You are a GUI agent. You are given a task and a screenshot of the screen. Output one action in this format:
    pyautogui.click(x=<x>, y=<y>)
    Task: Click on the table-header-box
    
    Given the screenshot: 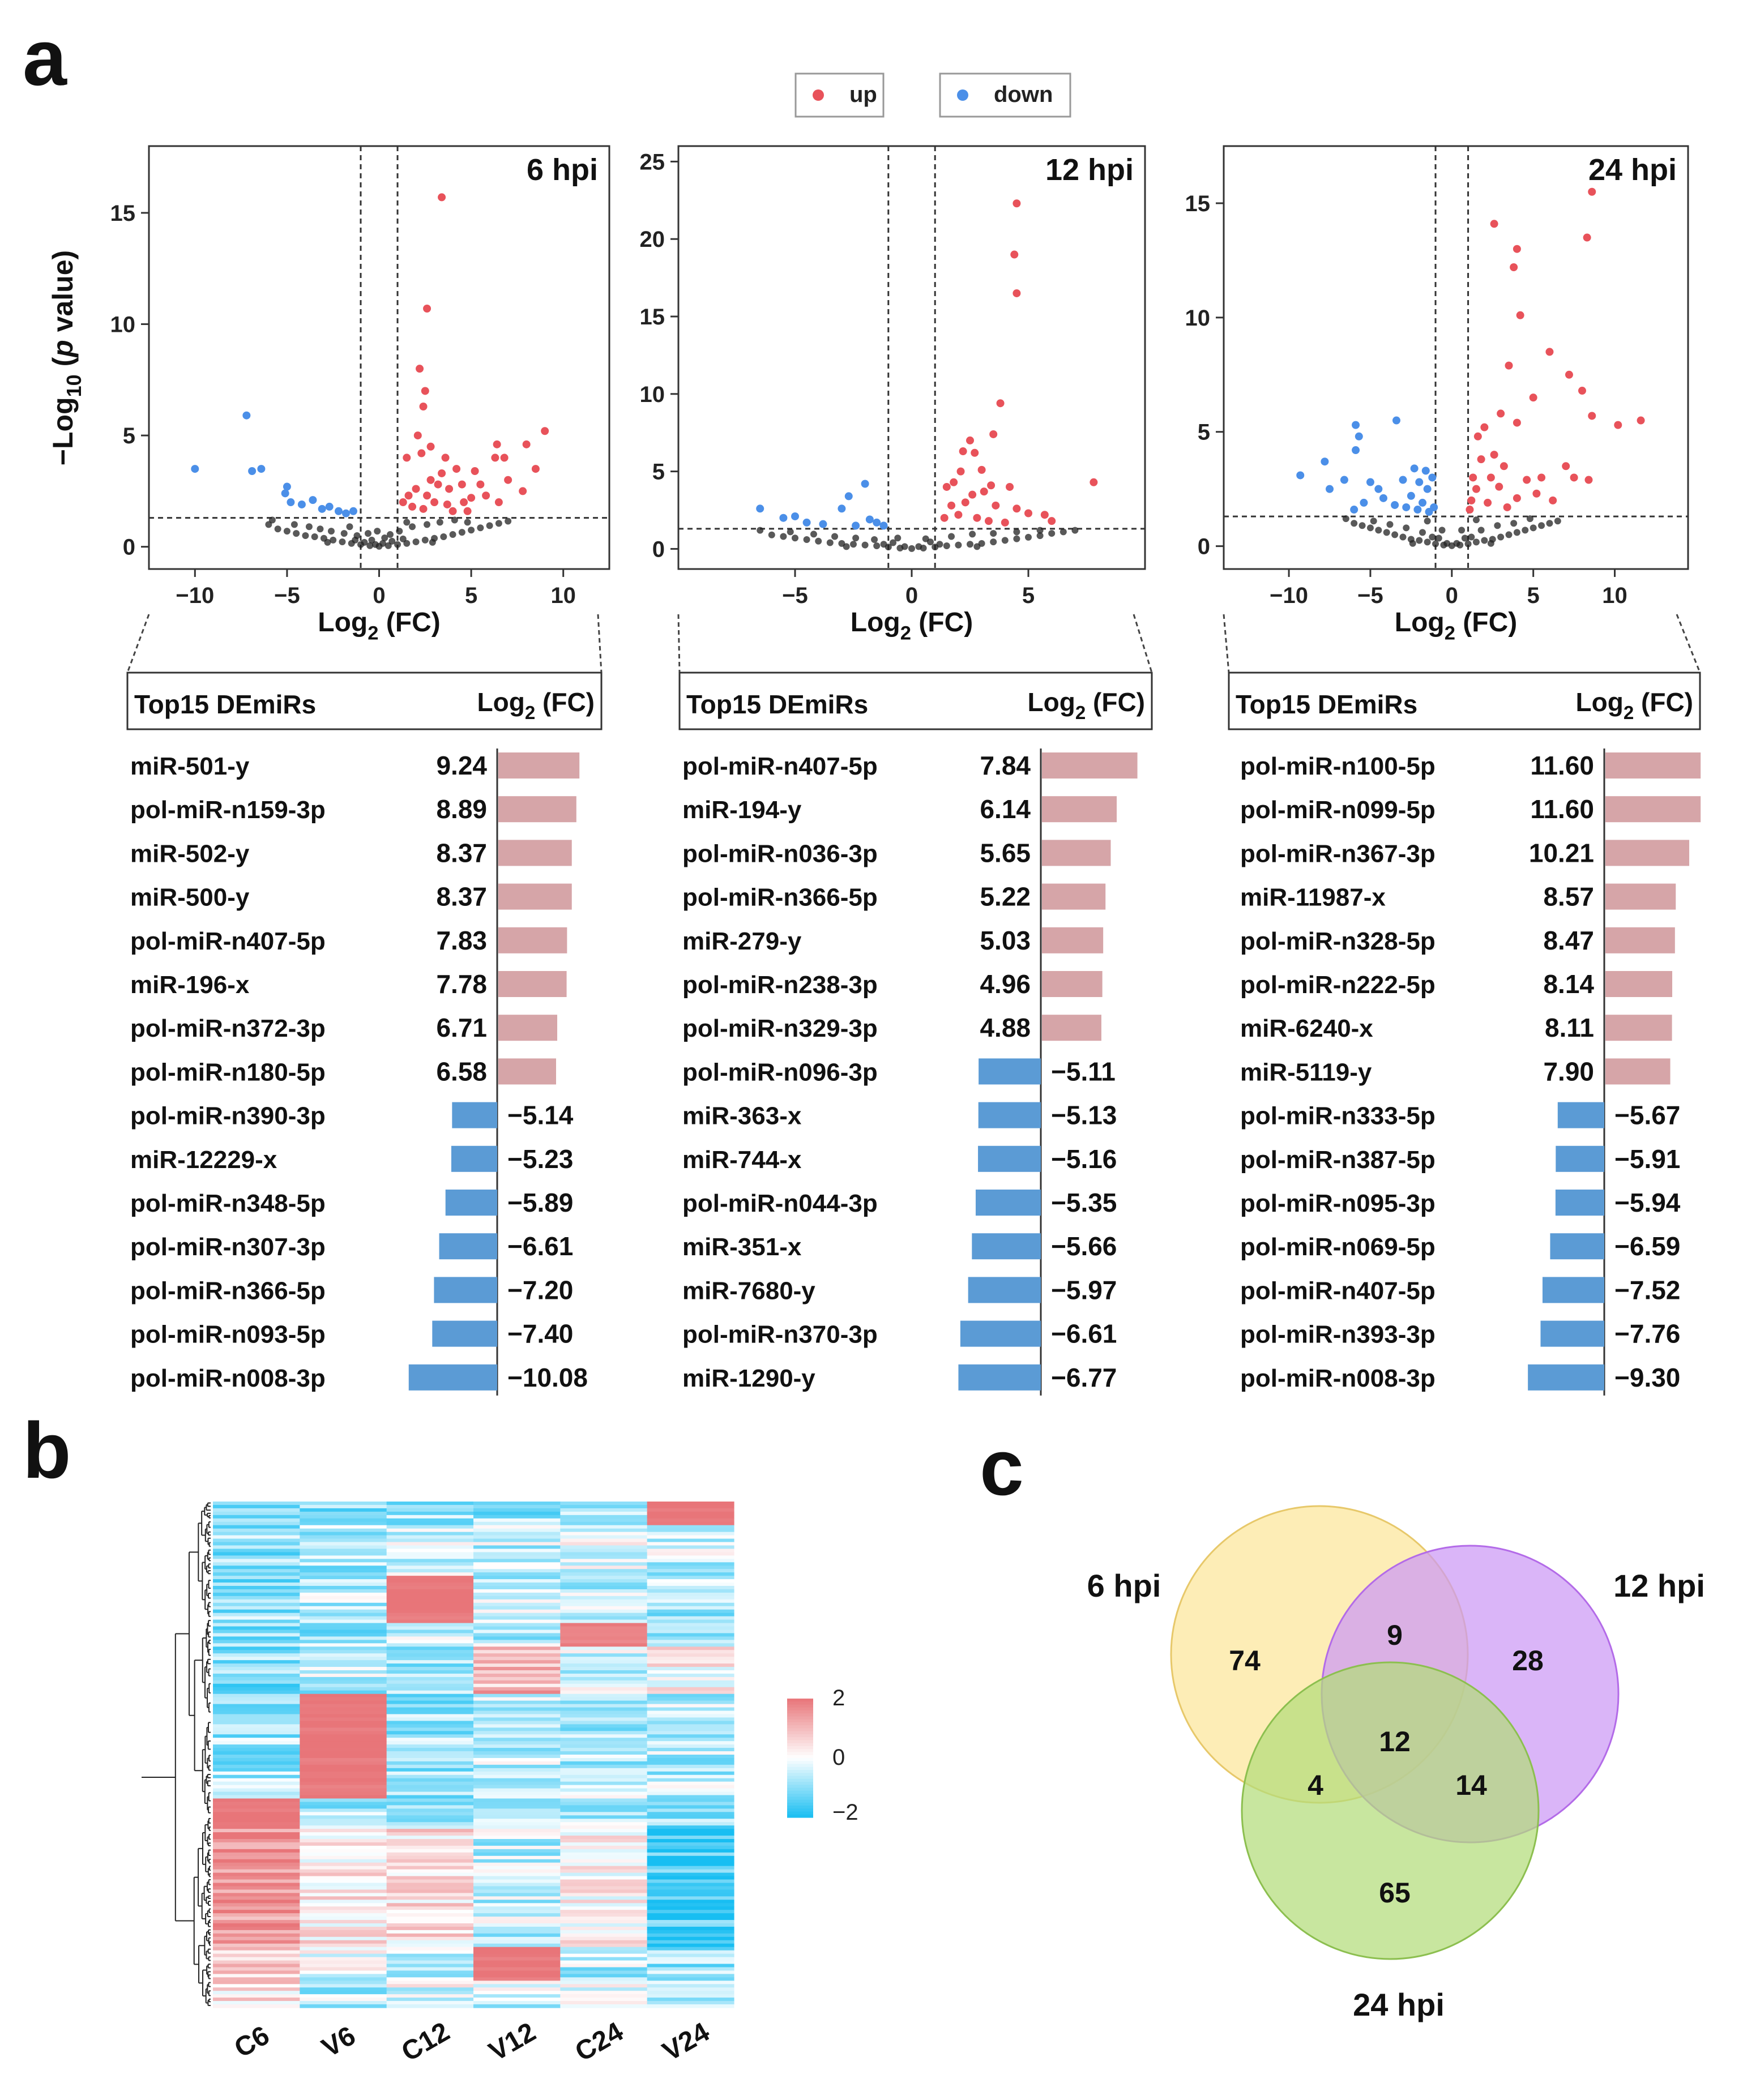 What is the action you would take?
    pyautogui.click(x=1464, y=701)
    